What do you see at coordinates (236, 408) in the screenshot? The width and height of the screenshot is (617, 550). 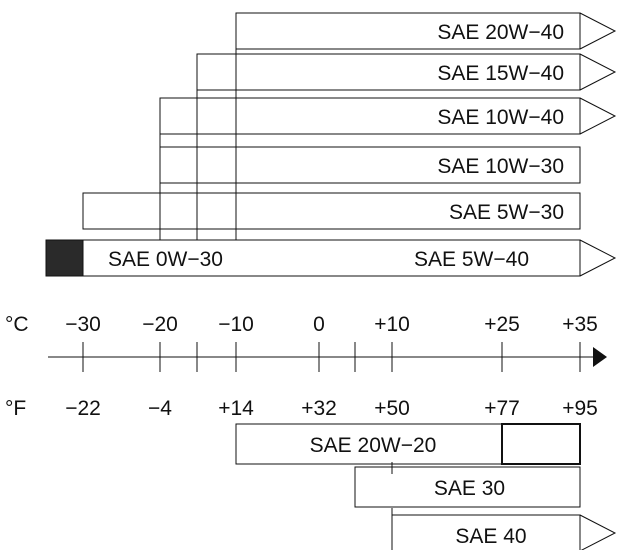 I see `fahrenheit-tick-label: +14` at bounding box center [236, 408].